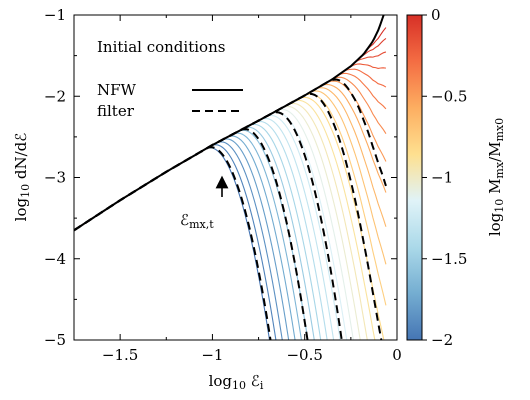 This screenshot has width=530, height=400. What do you see at coordinates (436, 15) in the screenshot?
I see `colorbar-tick-label: 0` at bounding box center [436, 15].